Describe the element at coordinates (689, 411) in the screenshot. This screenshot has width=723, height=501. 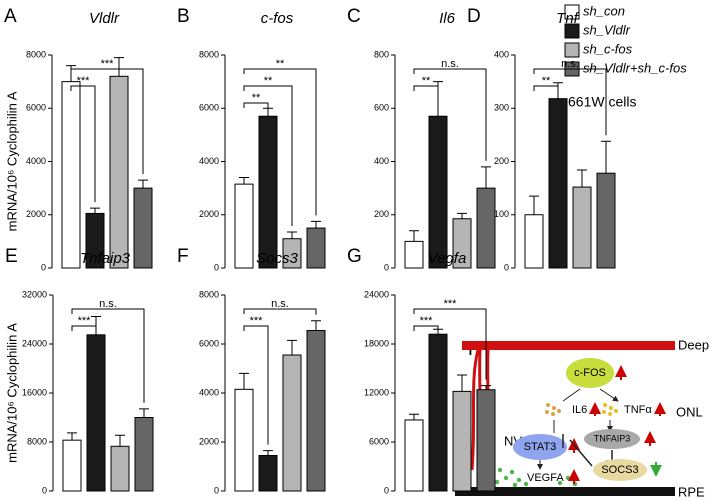
I see `onl-label: ONL` at that location.